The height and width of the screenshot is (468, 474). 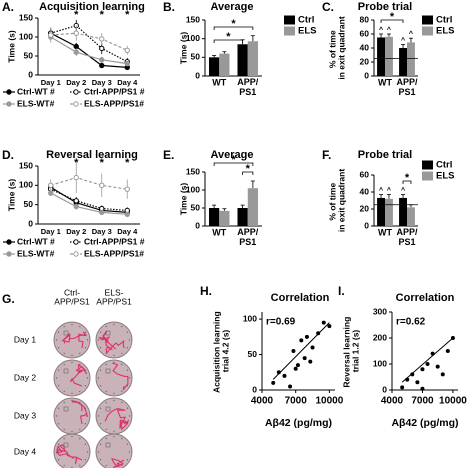 I want to click on x-tick-label: Day 4, so click(x=127, y=231).